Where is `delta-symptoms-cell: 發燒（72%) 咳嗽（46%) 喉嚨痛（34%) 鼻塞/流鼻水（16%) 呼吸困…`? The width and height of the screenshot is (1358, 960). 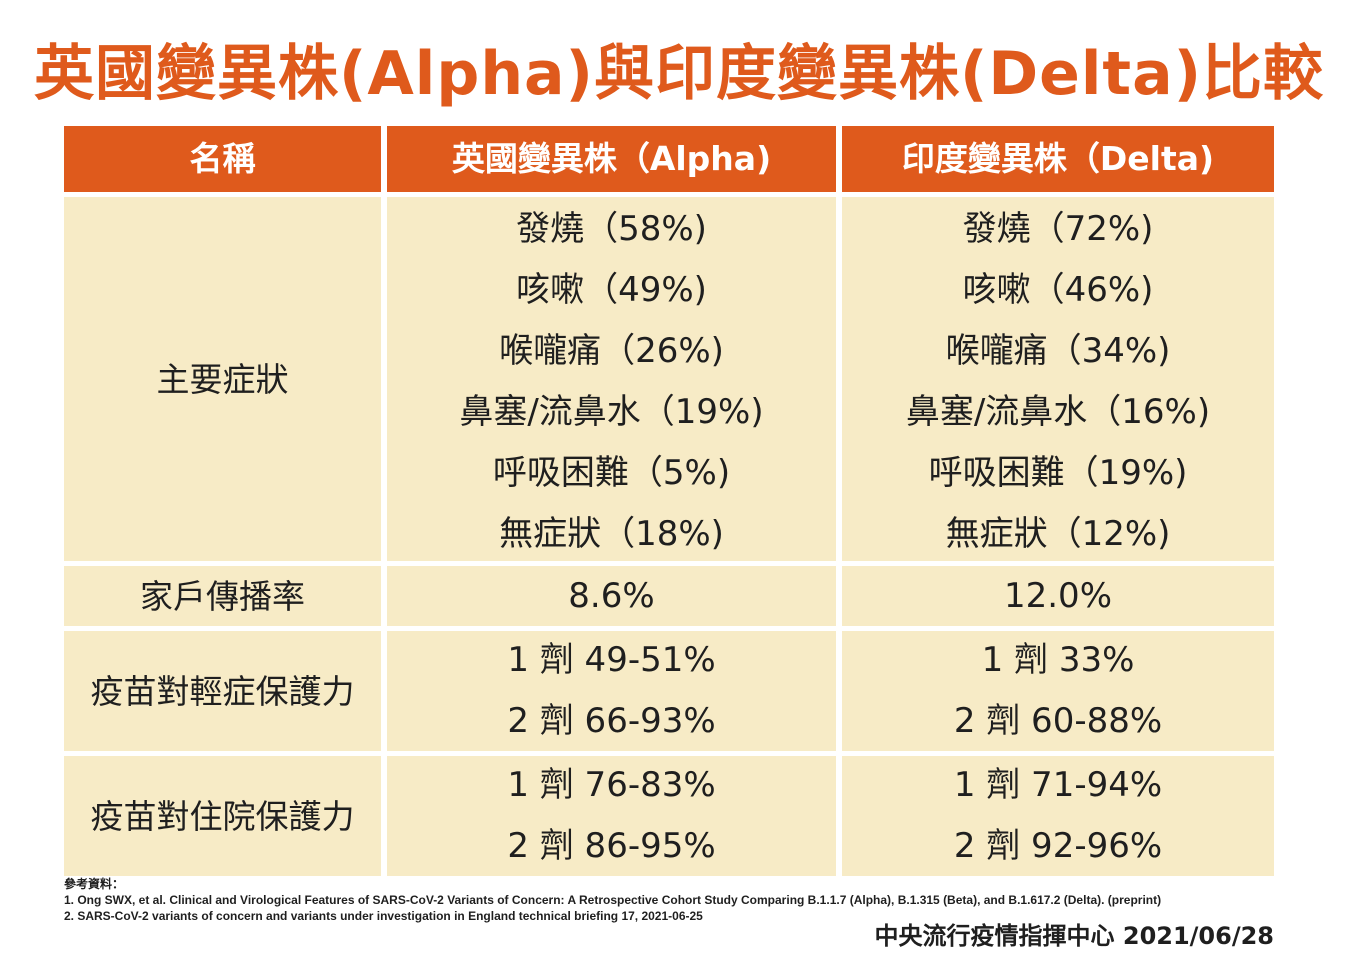 delta-symptoms-cell: 發燒（72%) 咳嗽（46%) 喉嚨痛（34%) 鼻塞/流鼻水（16%) 呼吸困… is located at coordinates (1058, 379).